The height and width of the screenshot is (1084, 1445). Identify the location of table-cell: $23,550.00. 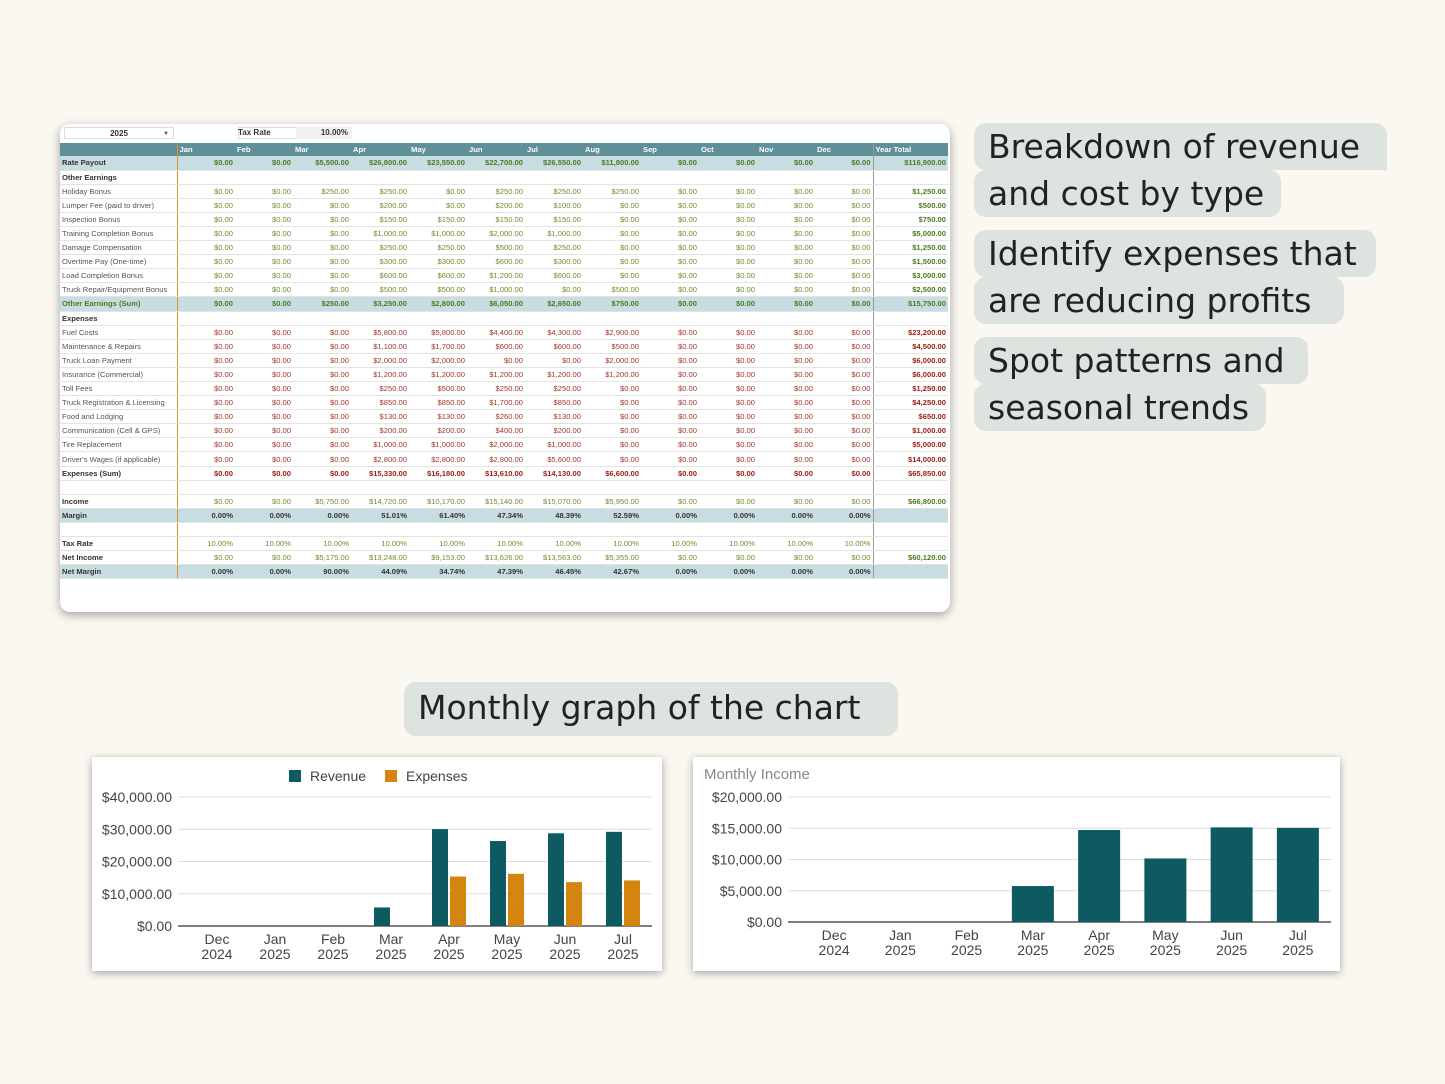
(438, 163).